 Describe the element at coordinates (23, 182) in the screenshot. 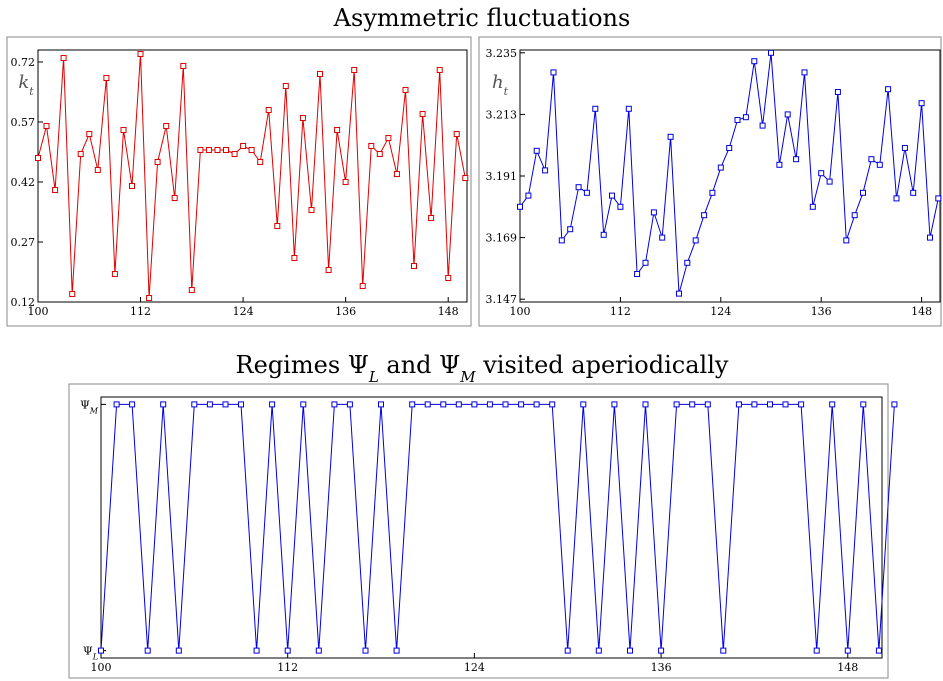

I see `y-tick-label: 0.42` at that location.